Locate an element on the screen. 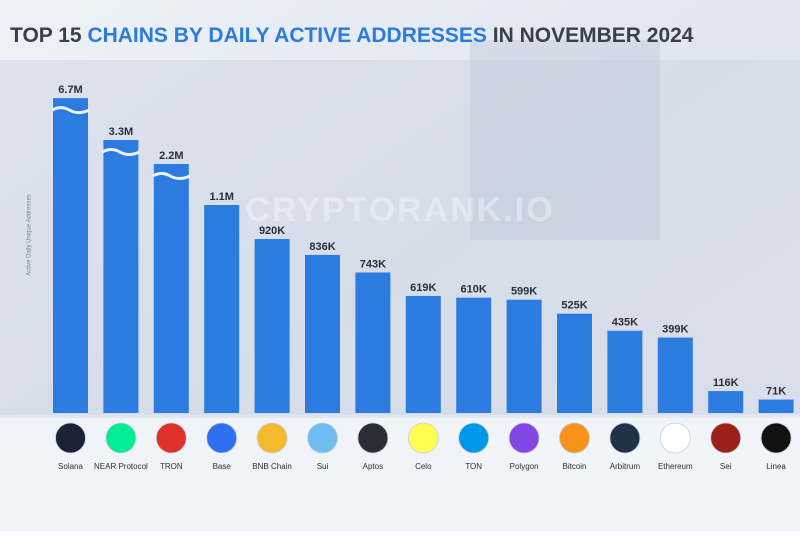  x-tick-label: TRON is located at coordinates (171, 466).